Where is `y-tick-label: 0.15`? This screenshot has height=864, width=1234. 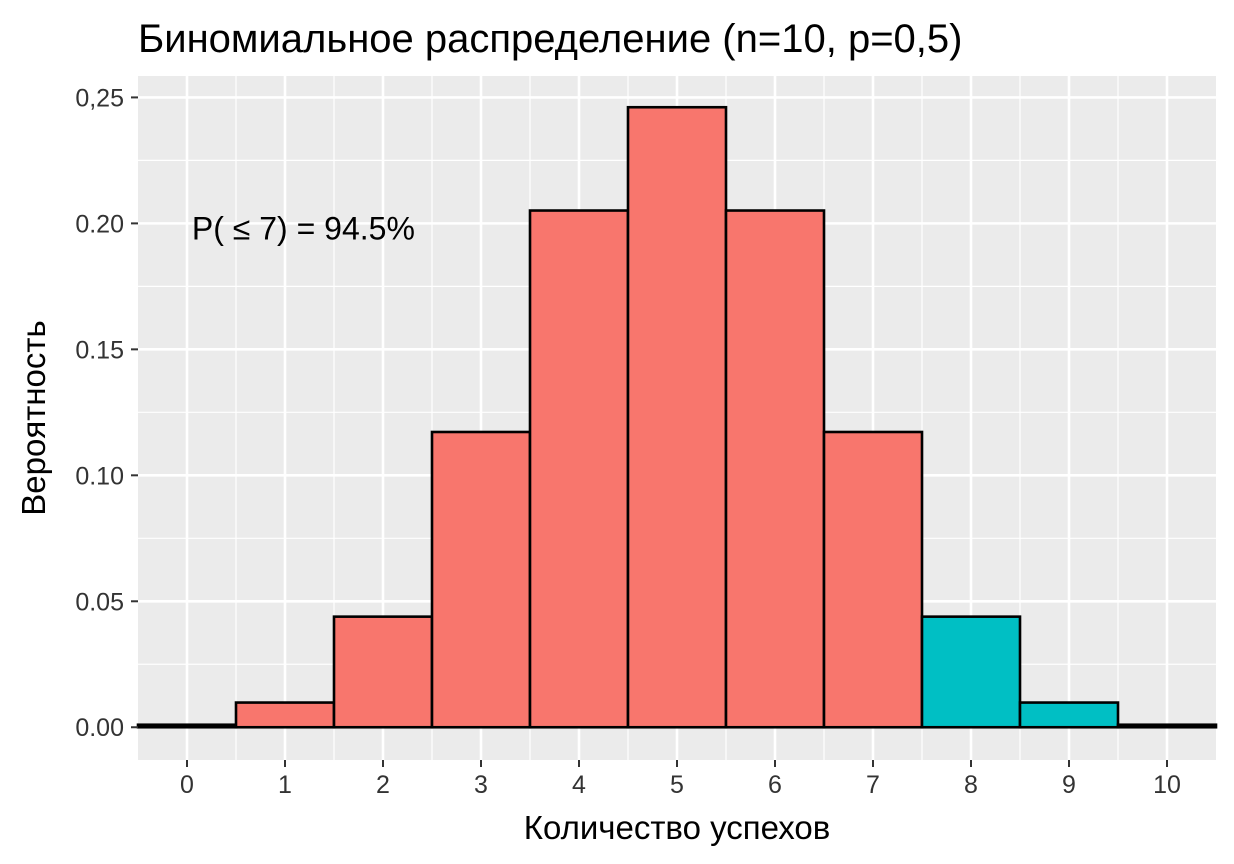
y-tick-label: 0.15 is located at coordinates (99, 350).